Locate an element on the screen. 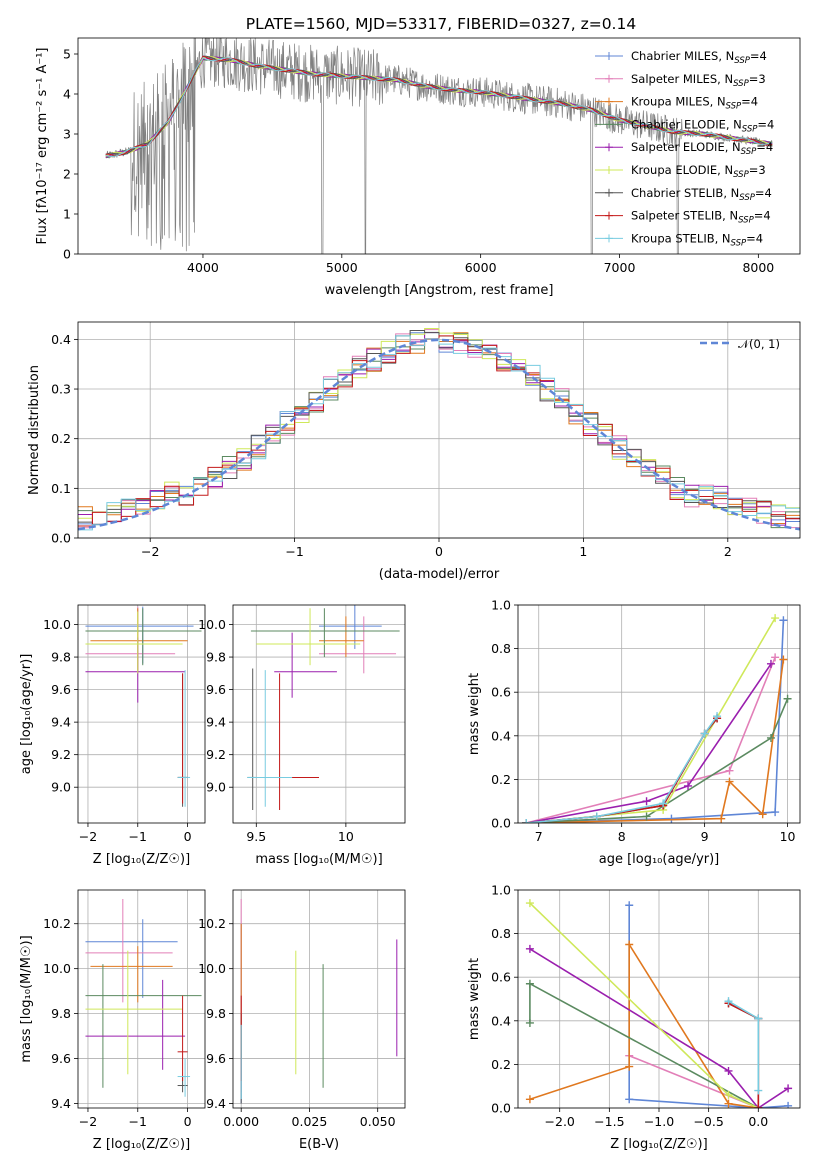 Image resolution: width=819 pixels, height=1170 pixels. x-tick-label: 6000 is located at coordinates (481, 267).